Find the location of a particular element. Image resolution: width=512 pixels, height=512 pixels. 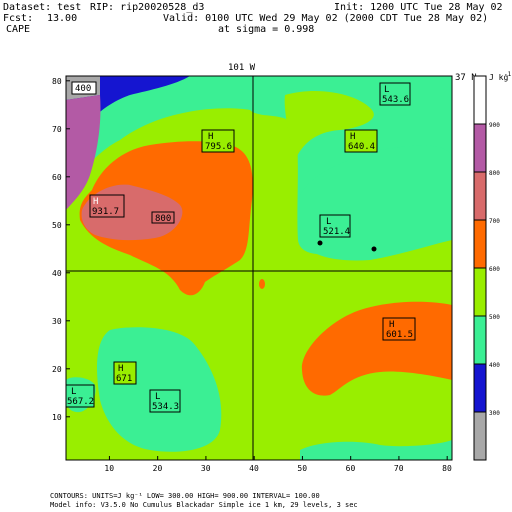

y-tick-label: 60 is located at coordinates (57, 177).